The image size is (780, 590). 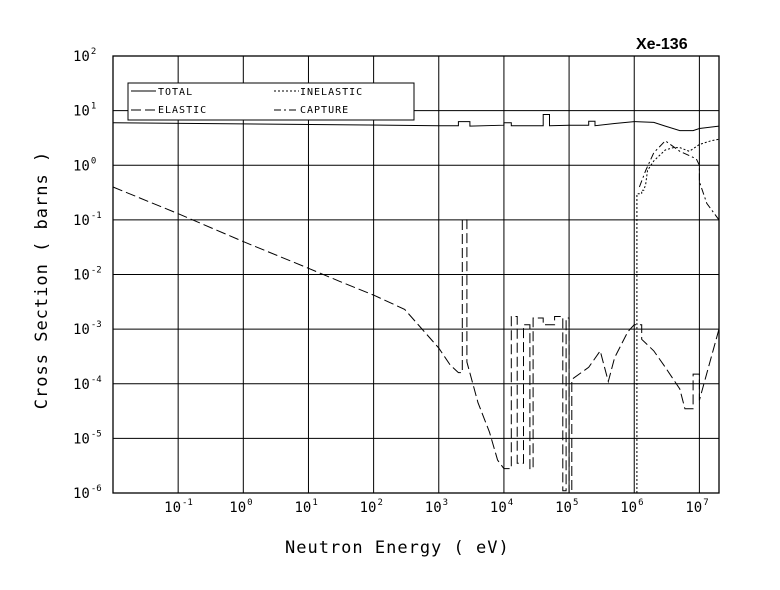 What do you see at coordinates (240, 507) in the screenshot?
I see `x-tick-label-1: 10⁰` at bounding box center [240, 507].